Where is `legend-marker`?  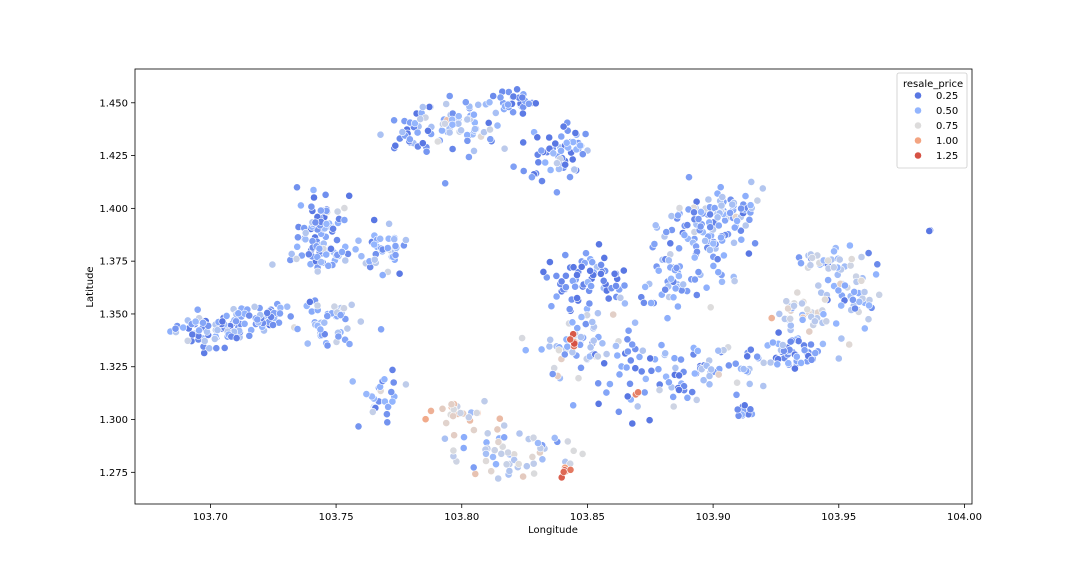 legend-marker is located at coordinates (918, 140).